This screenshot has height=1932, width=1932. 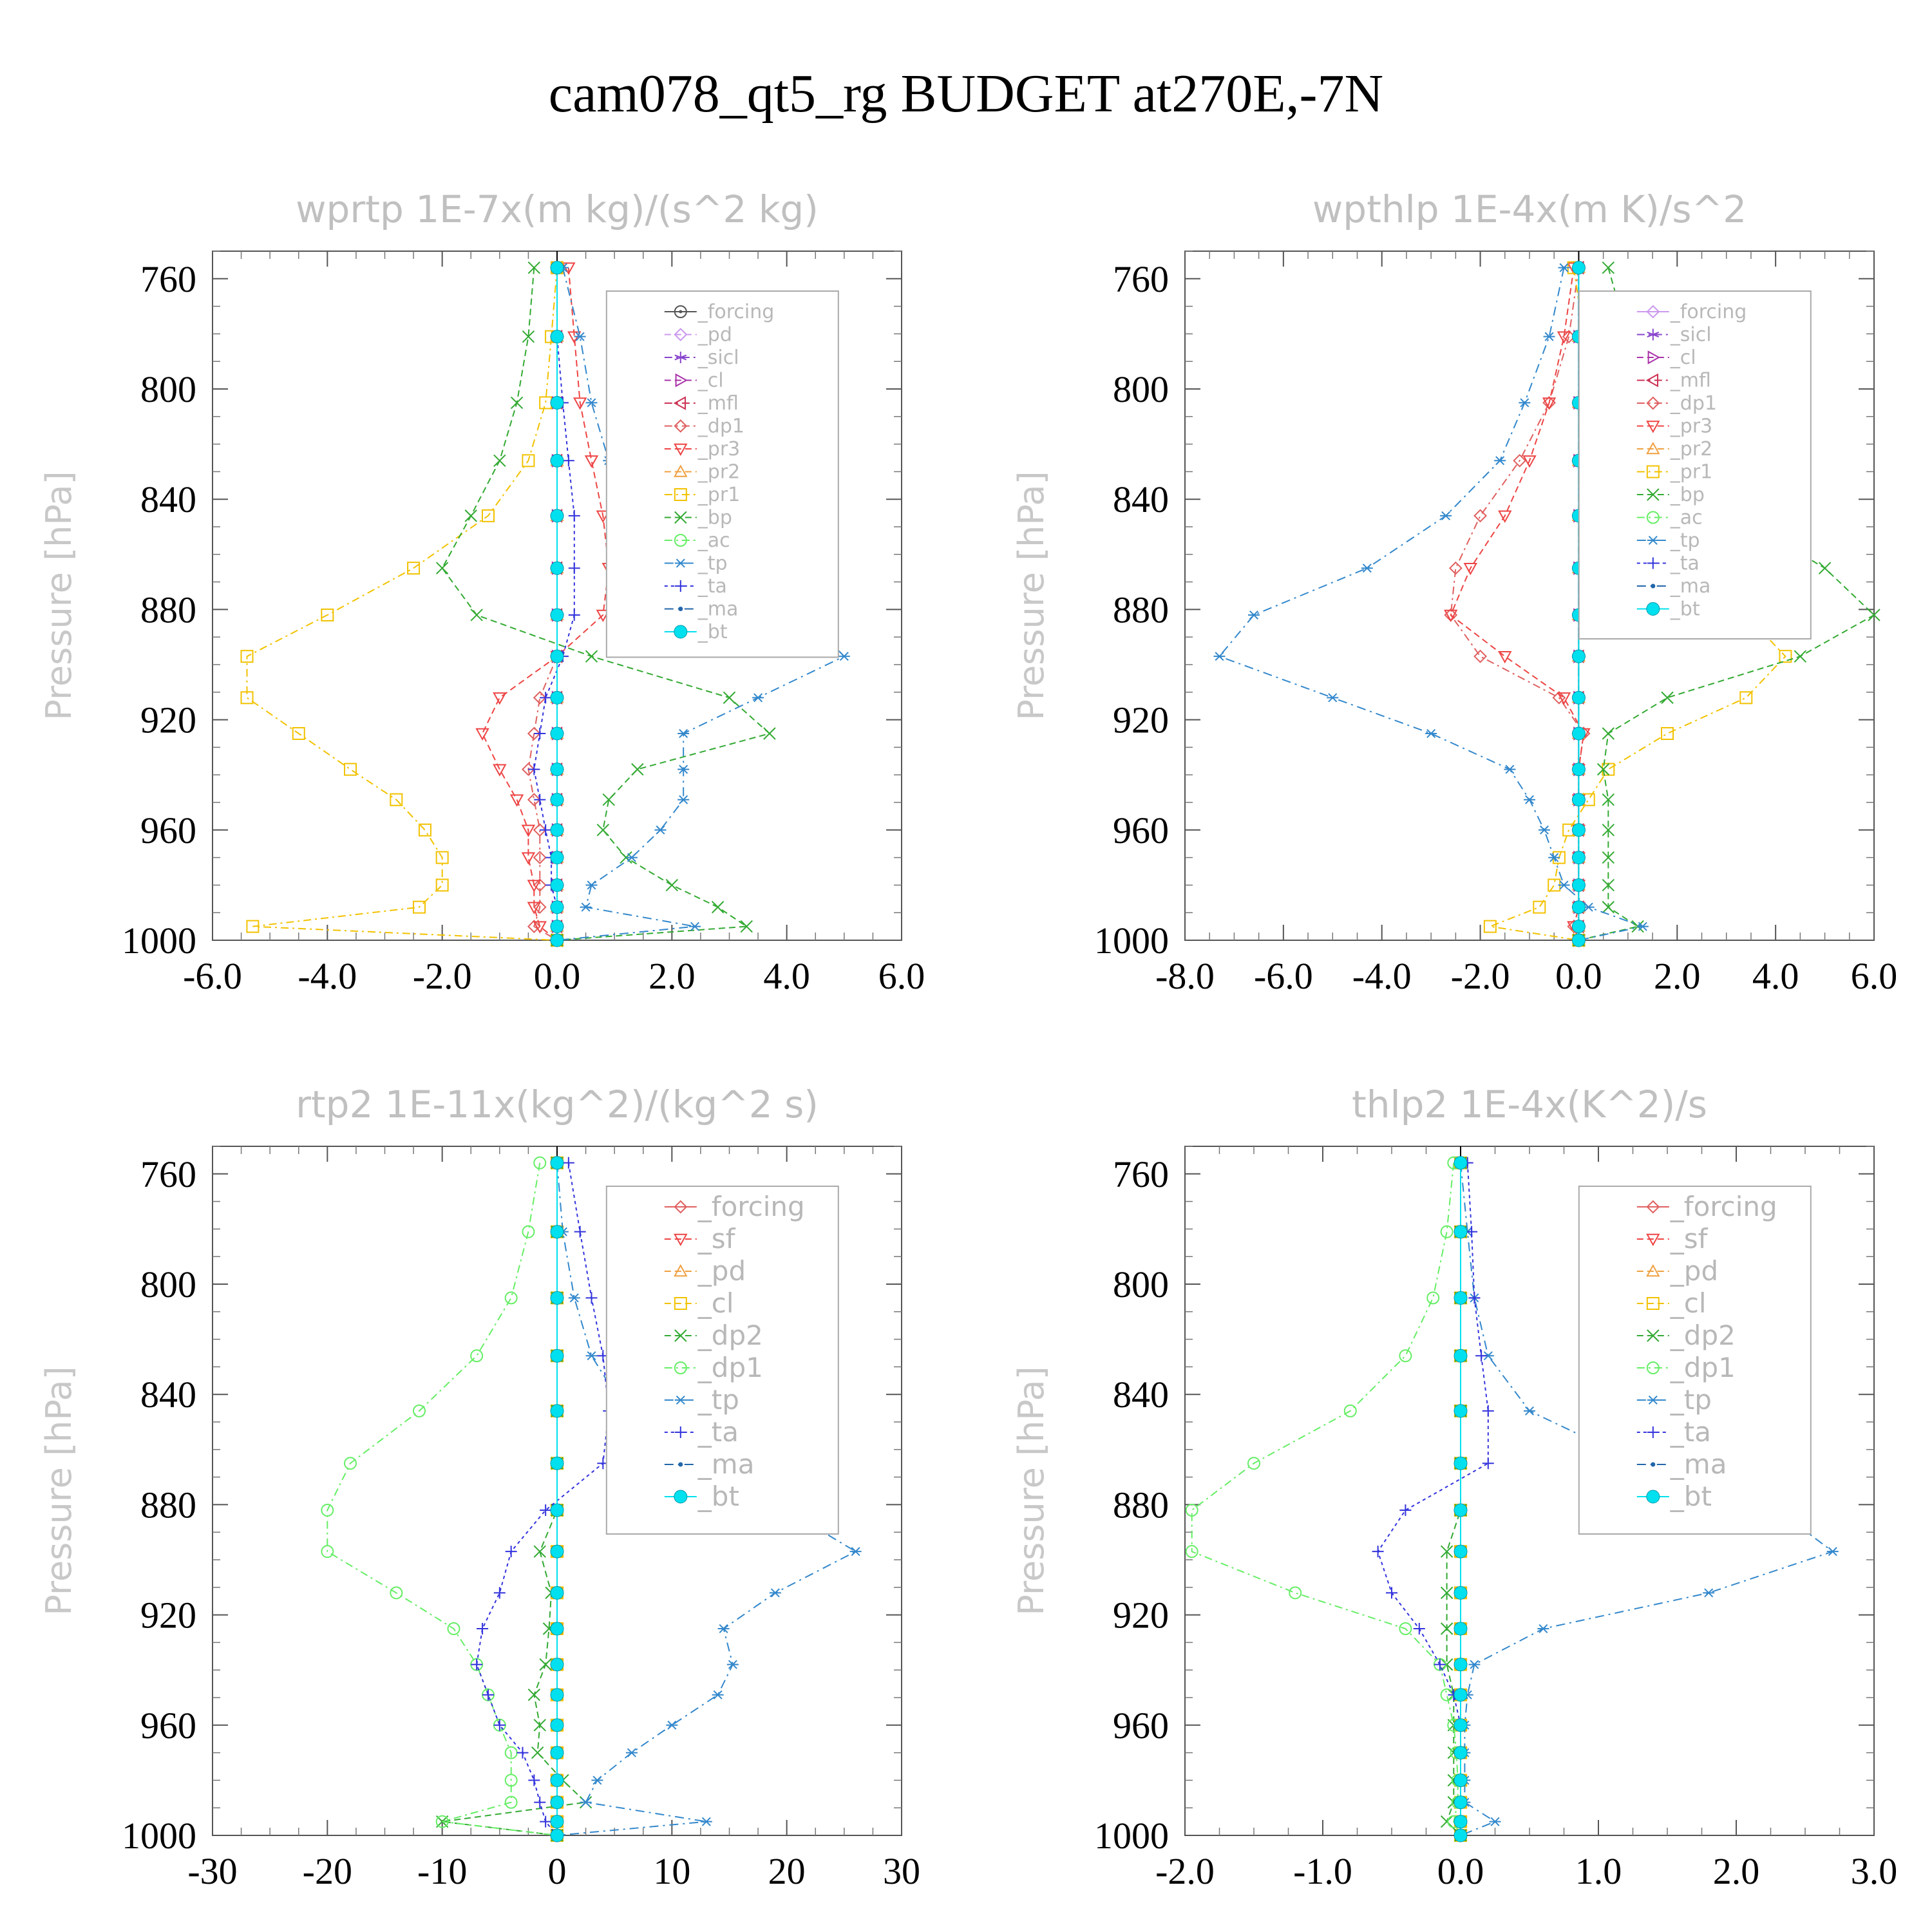 What do you see at coordinates (1185, 1871) in the screenshot?
I see `x-tick-label: -2.0` at bounding box center [1185, 1871].